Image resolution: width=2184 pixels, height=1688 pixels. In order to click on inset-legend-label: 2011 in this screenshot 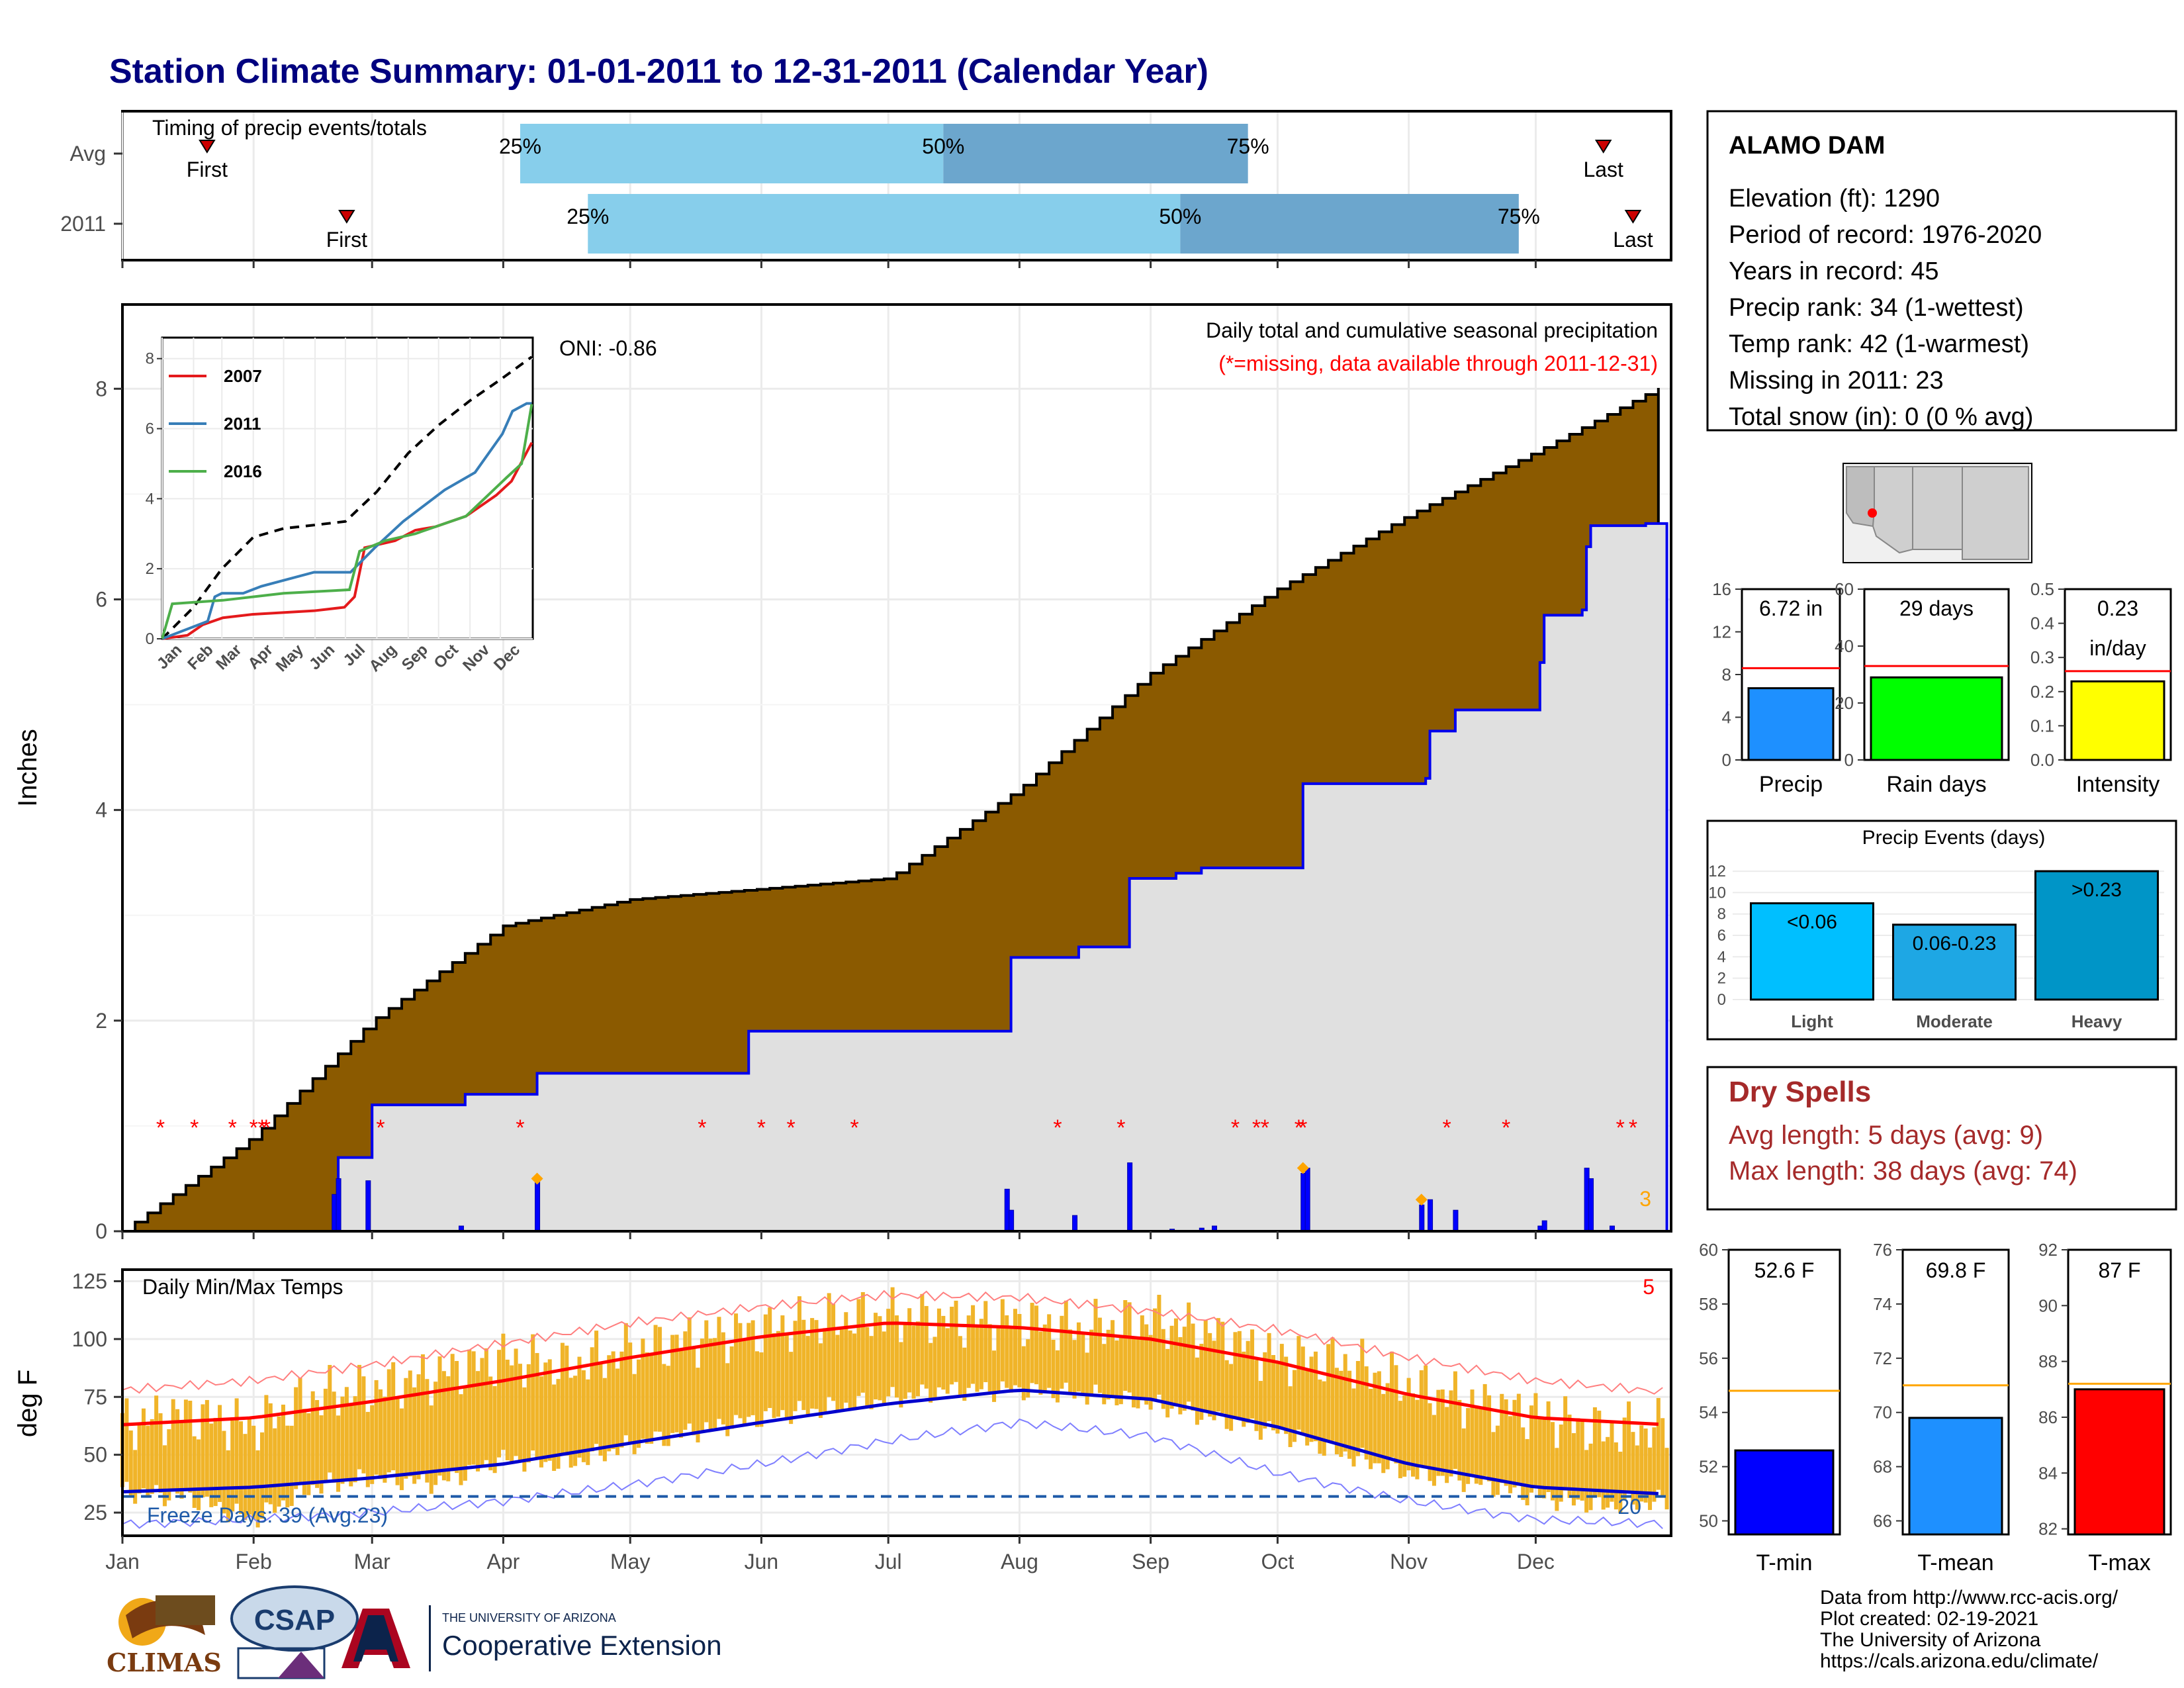, I will do `click(242, 424)`.